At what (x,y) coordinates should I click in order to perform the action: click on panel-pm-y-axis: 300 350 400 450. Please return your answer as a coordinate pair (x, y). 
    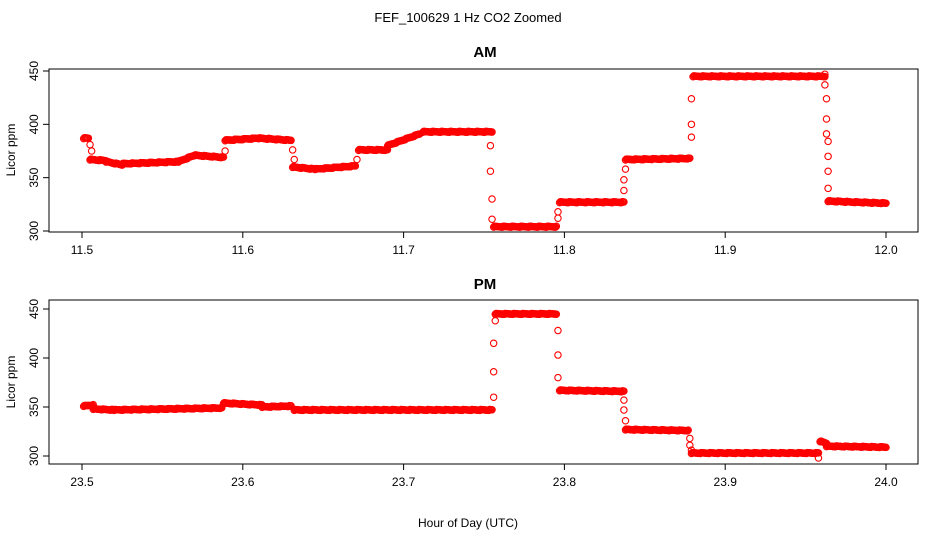
    Looking at the image, I should click on (38, 382).